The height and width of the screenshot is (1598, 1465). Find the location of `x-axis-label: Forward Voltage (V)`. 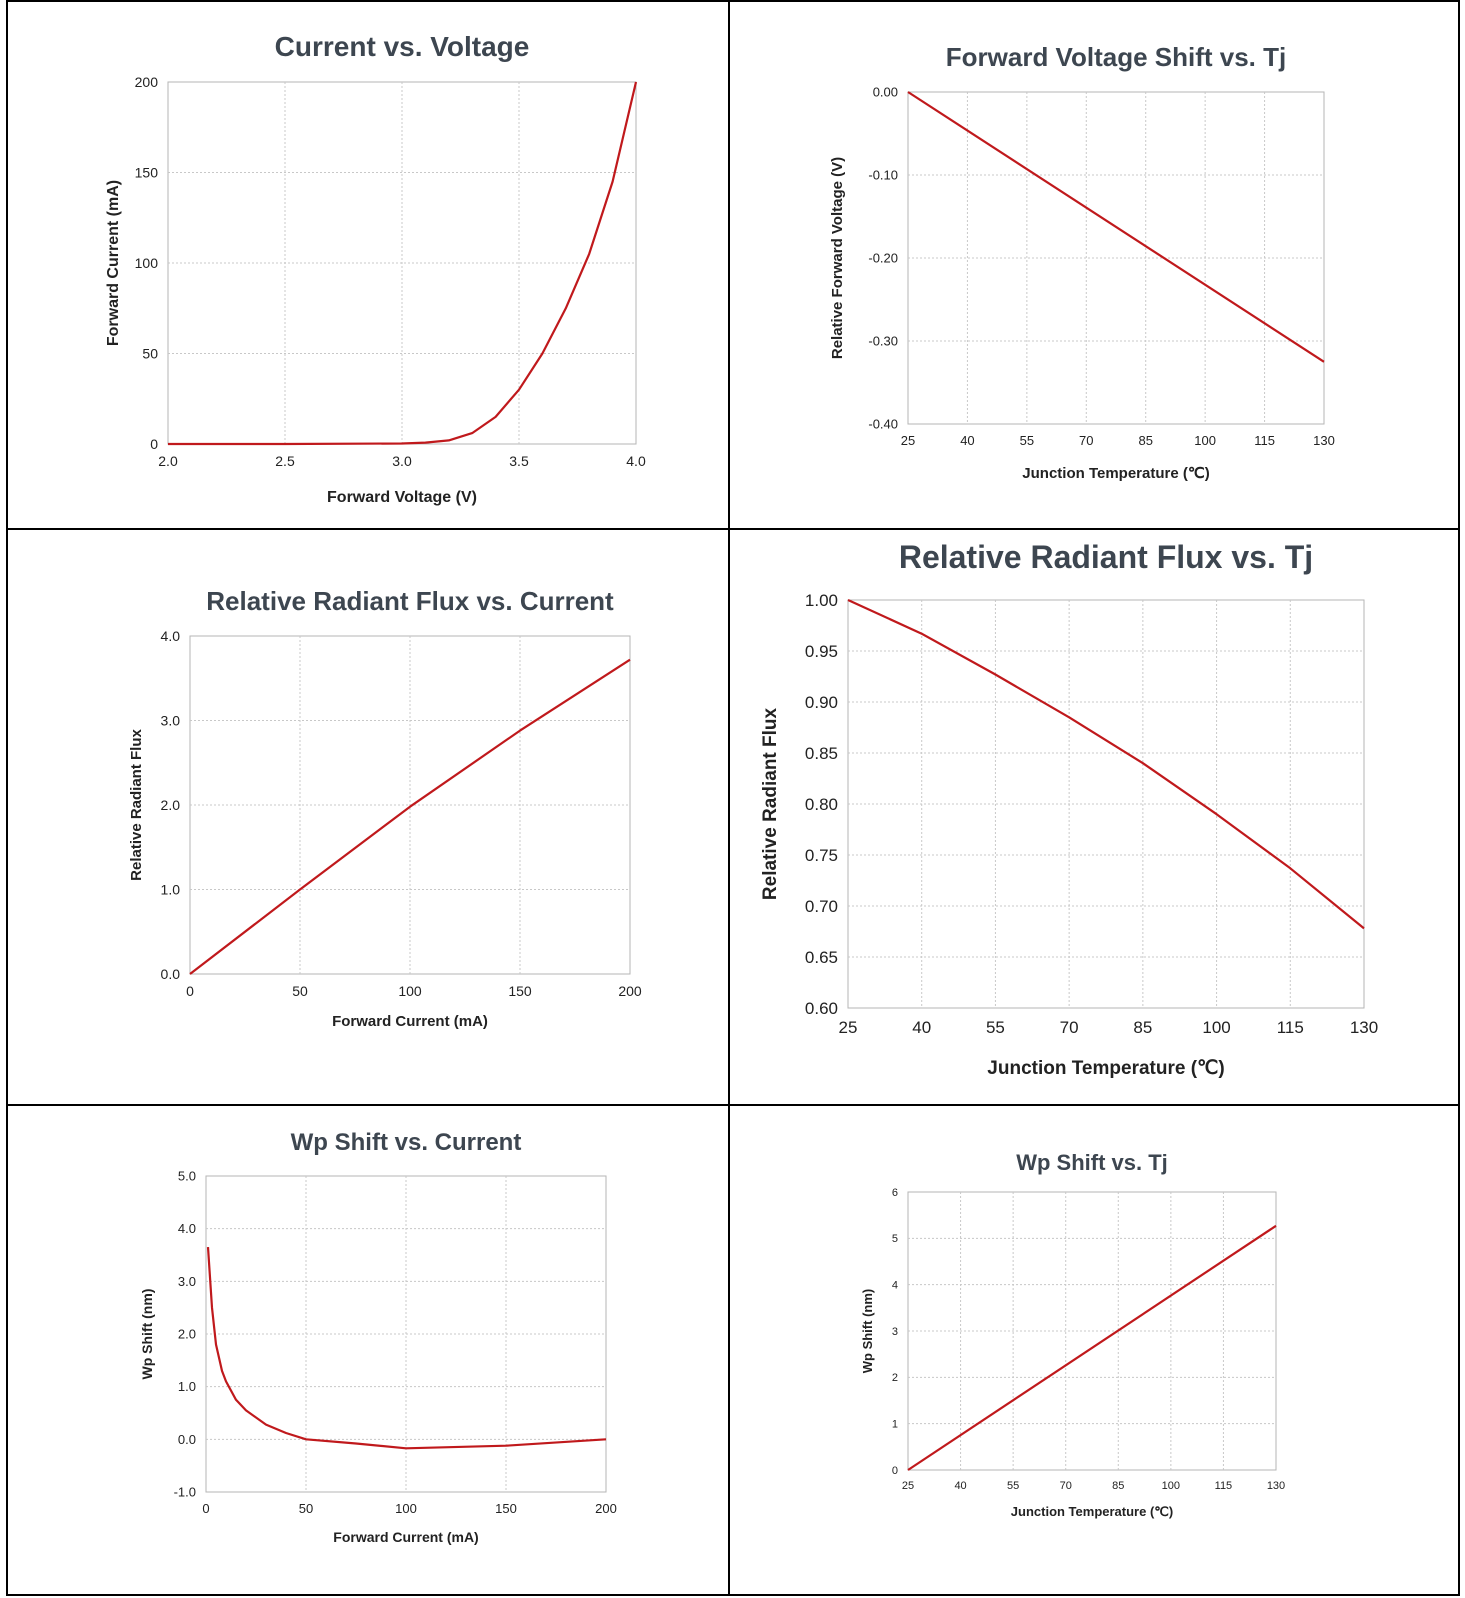

x-axis-label: Forward Voltage (V) is located at coordinates (402, 497).